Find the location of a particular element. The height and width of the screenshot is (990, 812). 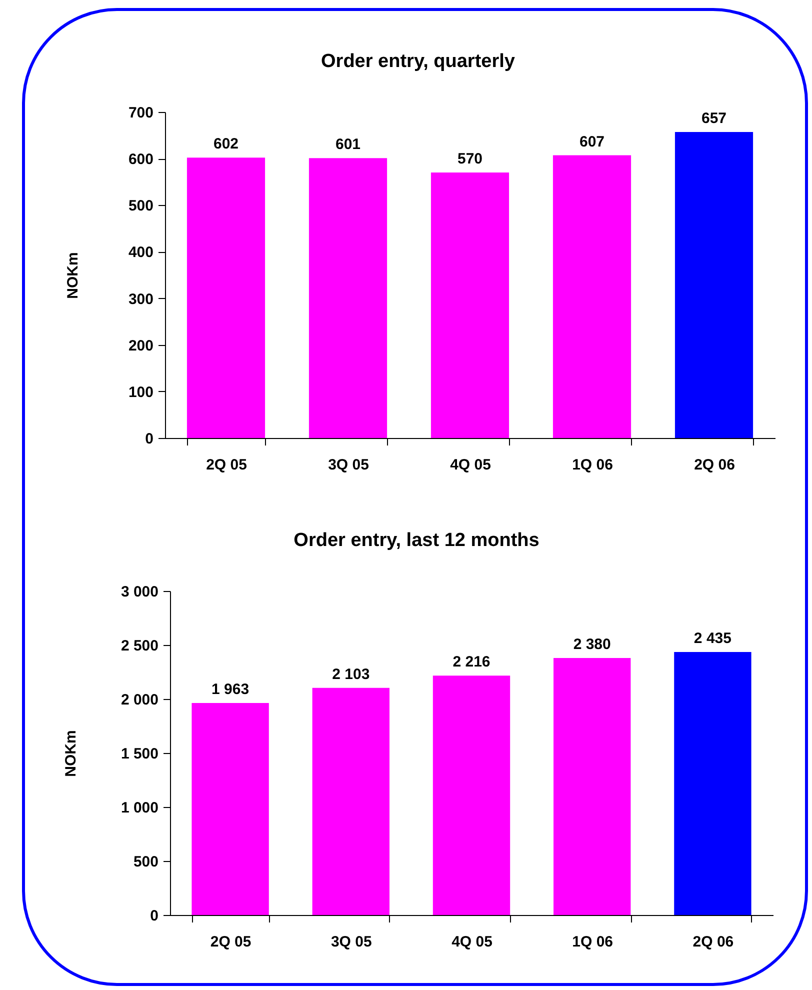

y-tick-label: 1 000 is located at coordinates (139, 808).